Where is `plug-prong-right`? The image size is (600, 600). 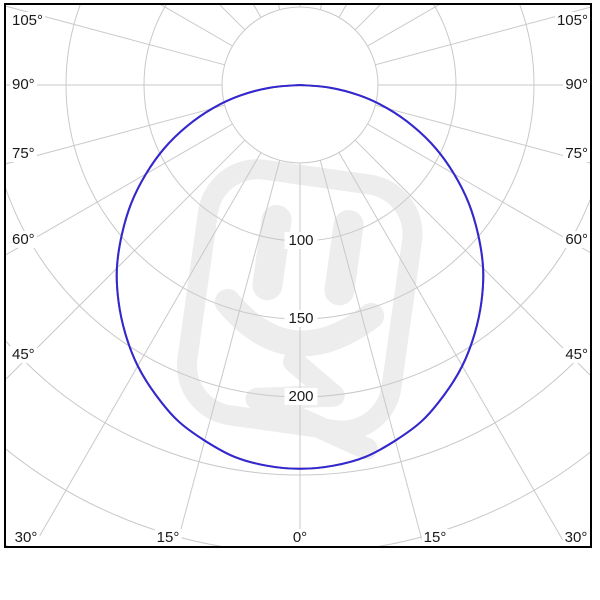
plug-prong-right is located at coordinates (344, 257).